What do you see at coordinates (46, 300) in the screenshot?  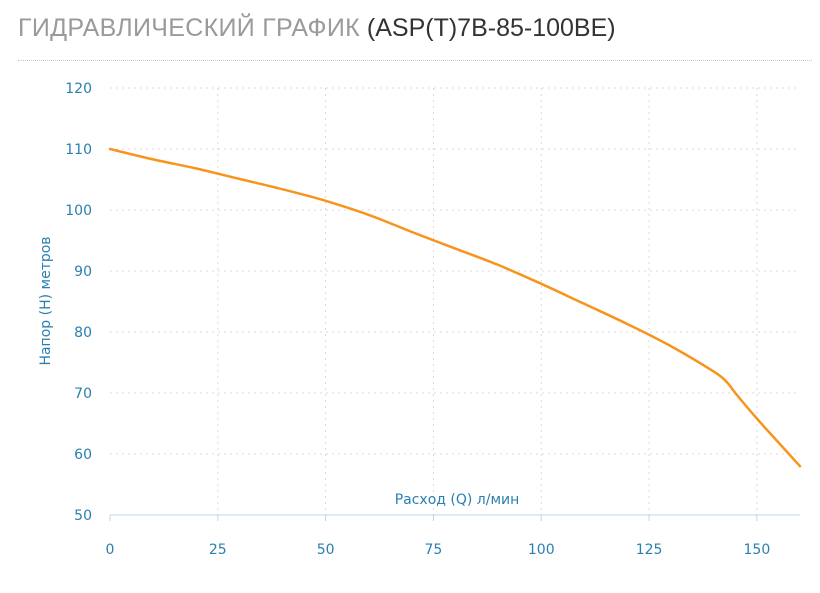 I see `y-axis-title: Напор (H) метров` at bounding box center [46, 300].